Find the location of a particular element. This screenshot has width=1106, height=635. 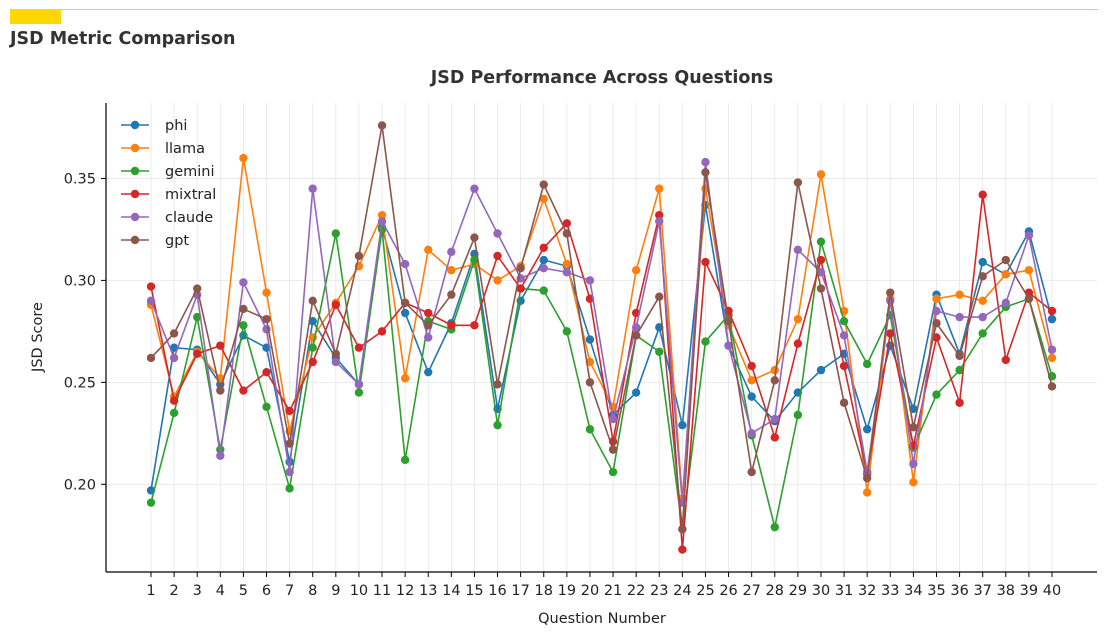

page-heading: JSD Metric Comparison is located at coordinates (123, 39).